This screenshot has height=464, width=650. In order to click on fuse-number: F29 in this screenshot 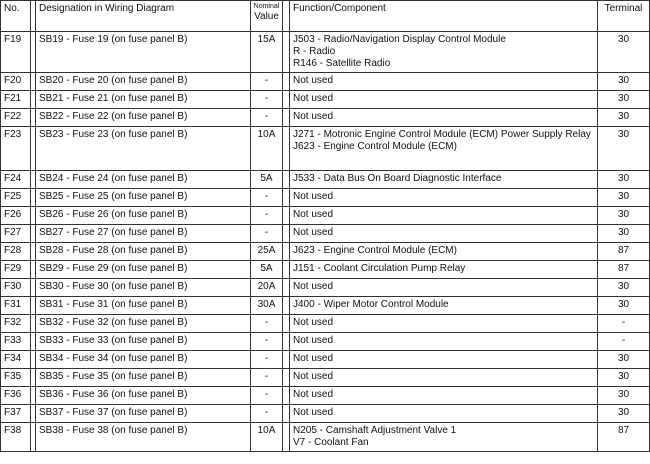, I will do `click(15, 269)`.